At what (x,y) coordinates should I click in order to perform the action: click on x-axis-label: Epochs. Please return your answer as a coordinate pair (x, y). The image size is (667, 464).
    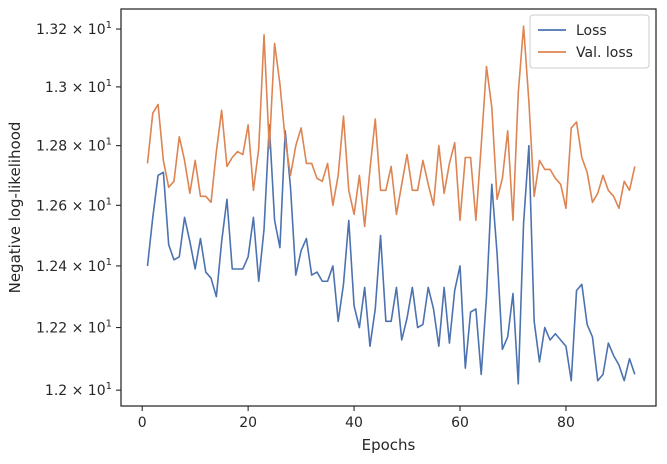
    Looking at the image, I should click on (389, 445).